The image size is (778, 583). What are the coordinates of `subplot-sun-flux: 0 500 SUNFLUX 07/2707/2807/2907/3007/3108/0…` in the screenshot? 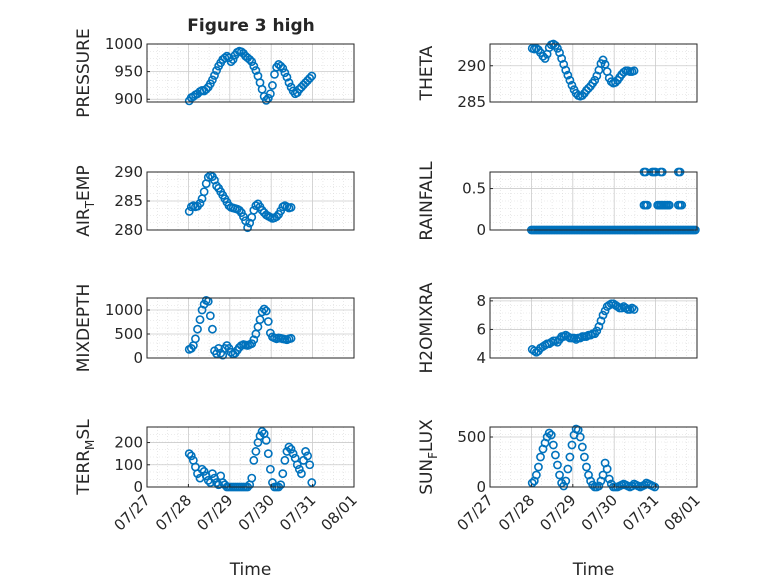 It's located at (560, 499).